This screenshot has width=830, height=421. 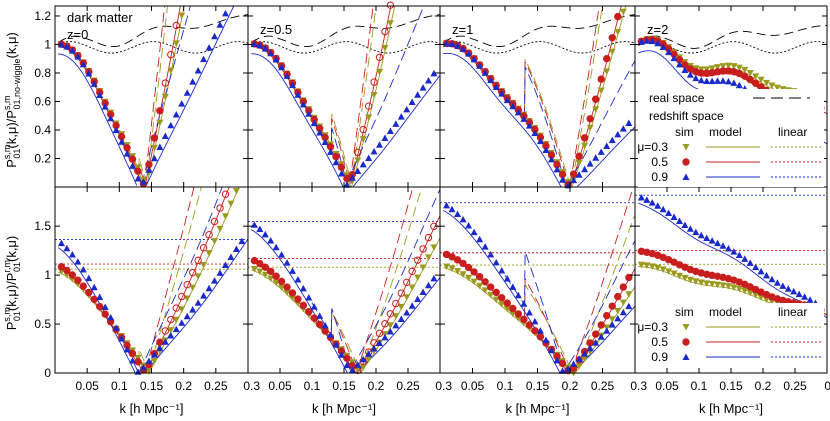 What do you see at coordinates (731, 138) in the screenshot?
I see `legend-background` at bounding box center [731, 138].